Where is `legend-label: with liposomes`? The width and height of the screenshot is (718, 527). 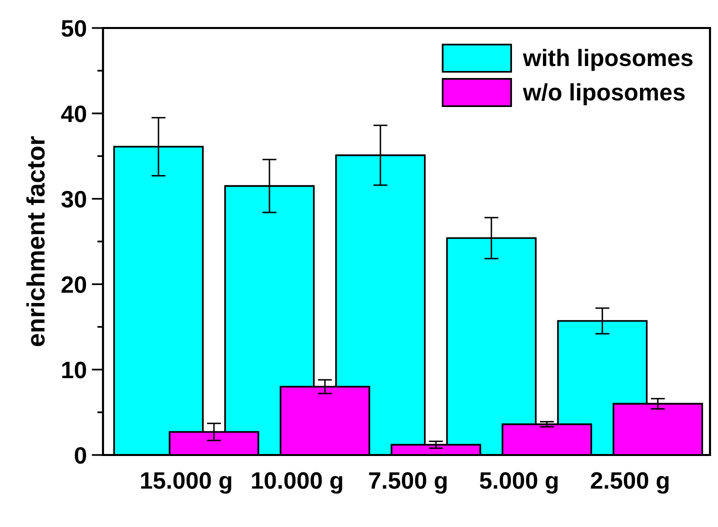 legend-label: with liposomes is located at coordinates (607, 59).